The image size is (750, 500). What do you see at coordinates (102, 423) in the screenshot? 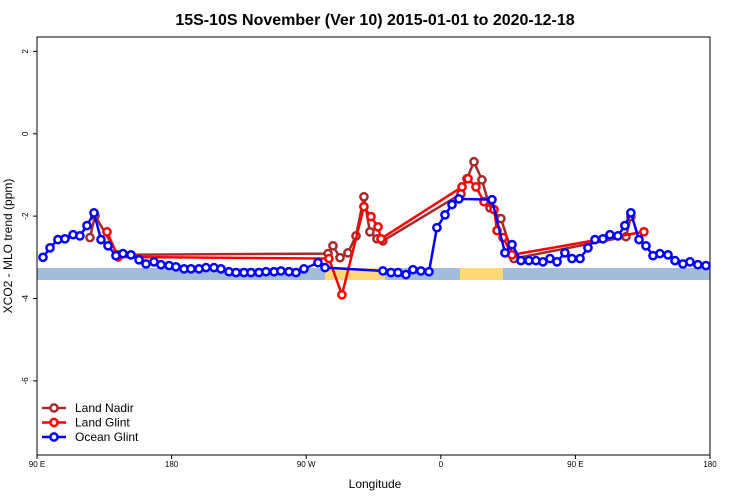
I see `legend-label: Land Glint` at bounding box center [102, 423].